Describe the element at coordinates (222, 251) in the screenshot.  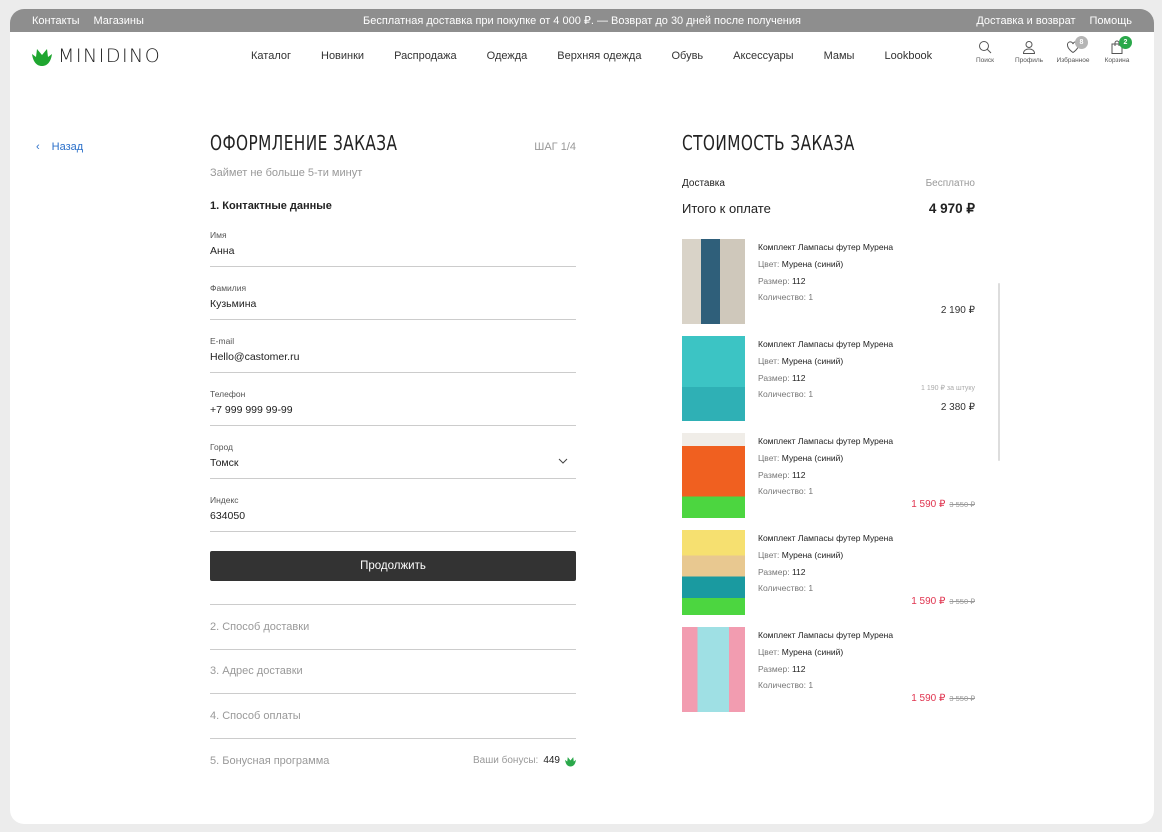
I see `field-value: Анна` at that location.